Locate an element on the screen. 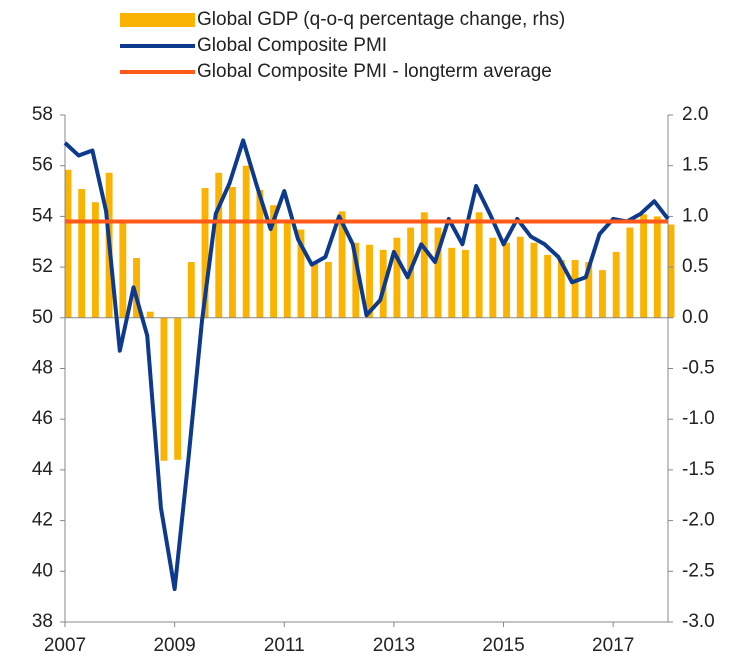 This screenshot has width=740, height=667. x-tick-label: 2007 is located at coordinates (65, 645).